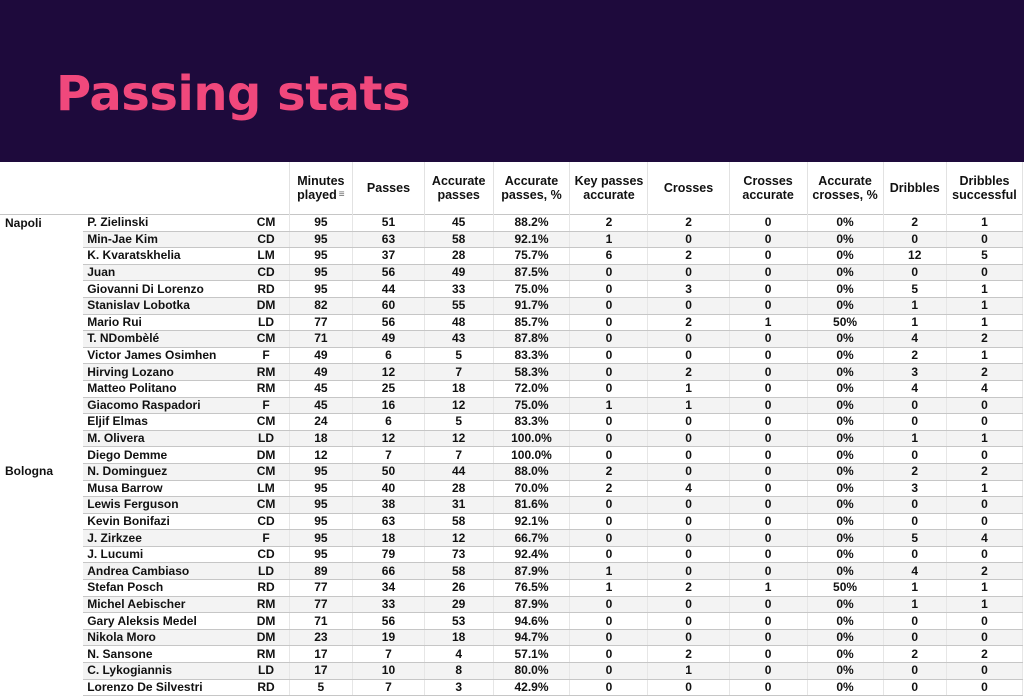 This screenshot has height=696, width=1024. I want to click on table-row: M. Olivera LD 18 12 12 100.0% 0 0 0 0% 1 1, so click(512, 439).